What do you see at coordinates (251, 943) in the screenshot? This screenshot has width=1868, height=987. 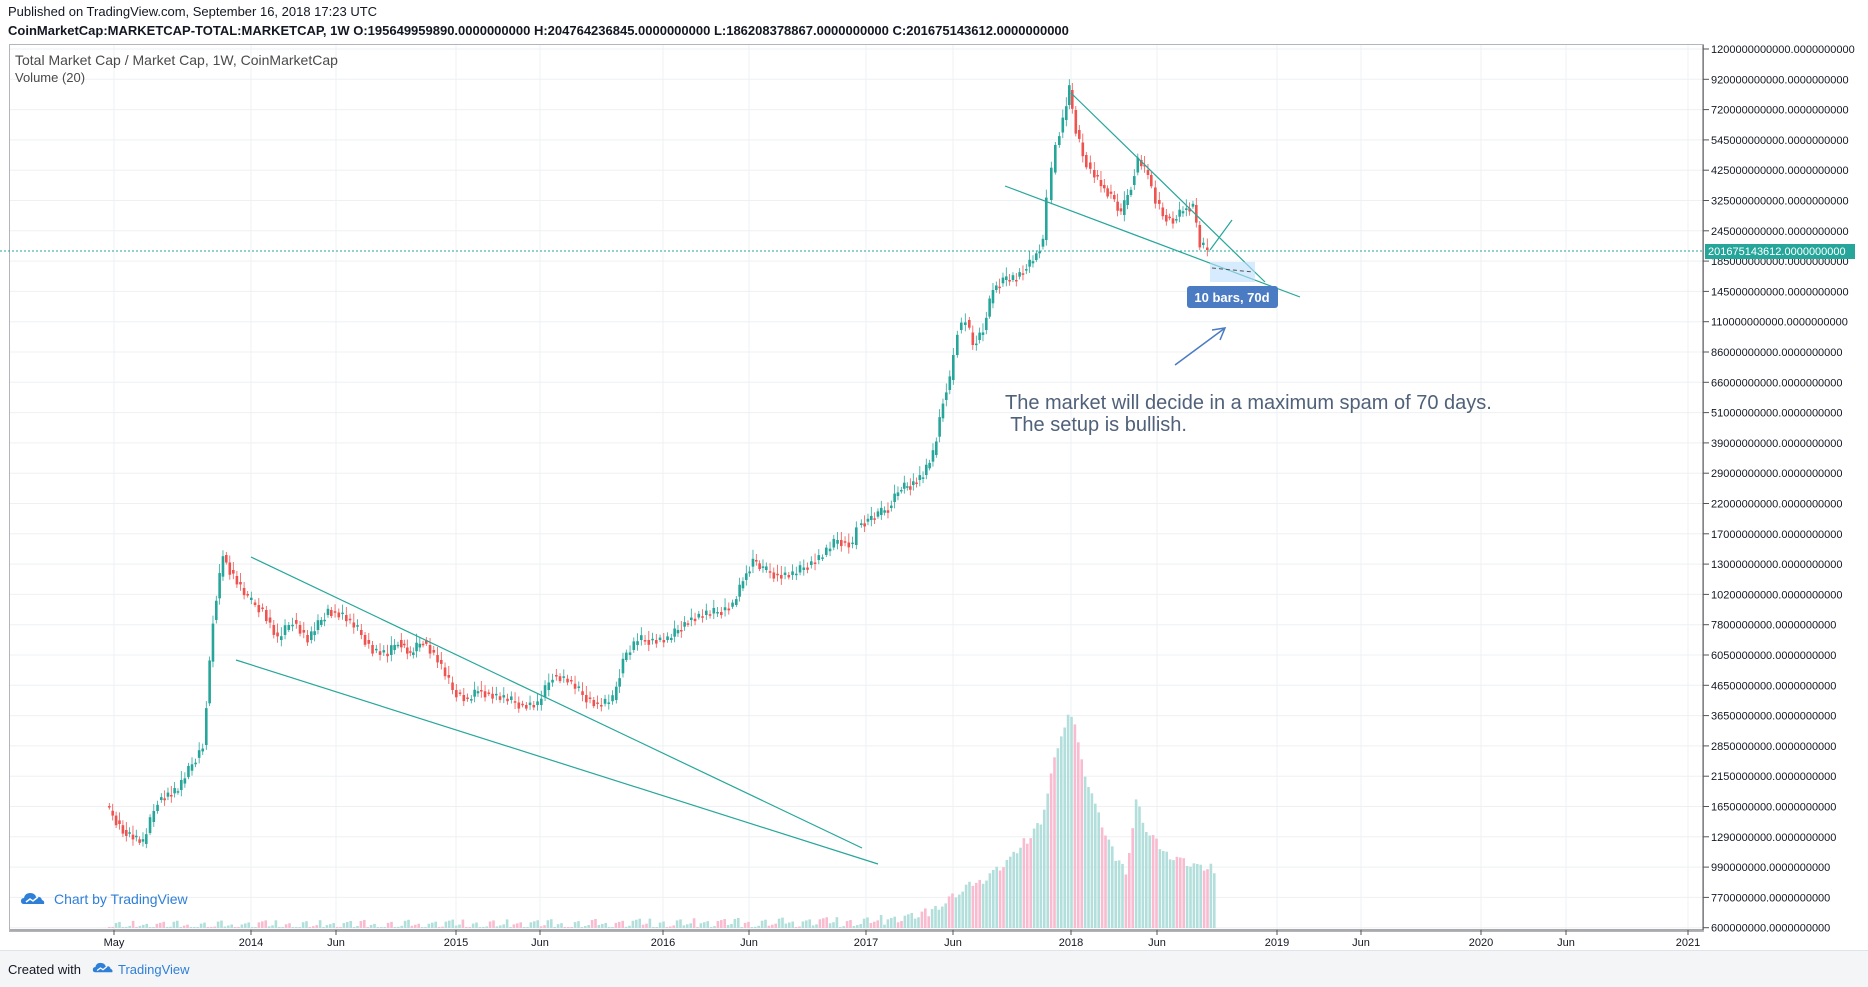 I see `time-tick-label: 2014` at bounding box center [251, 943].